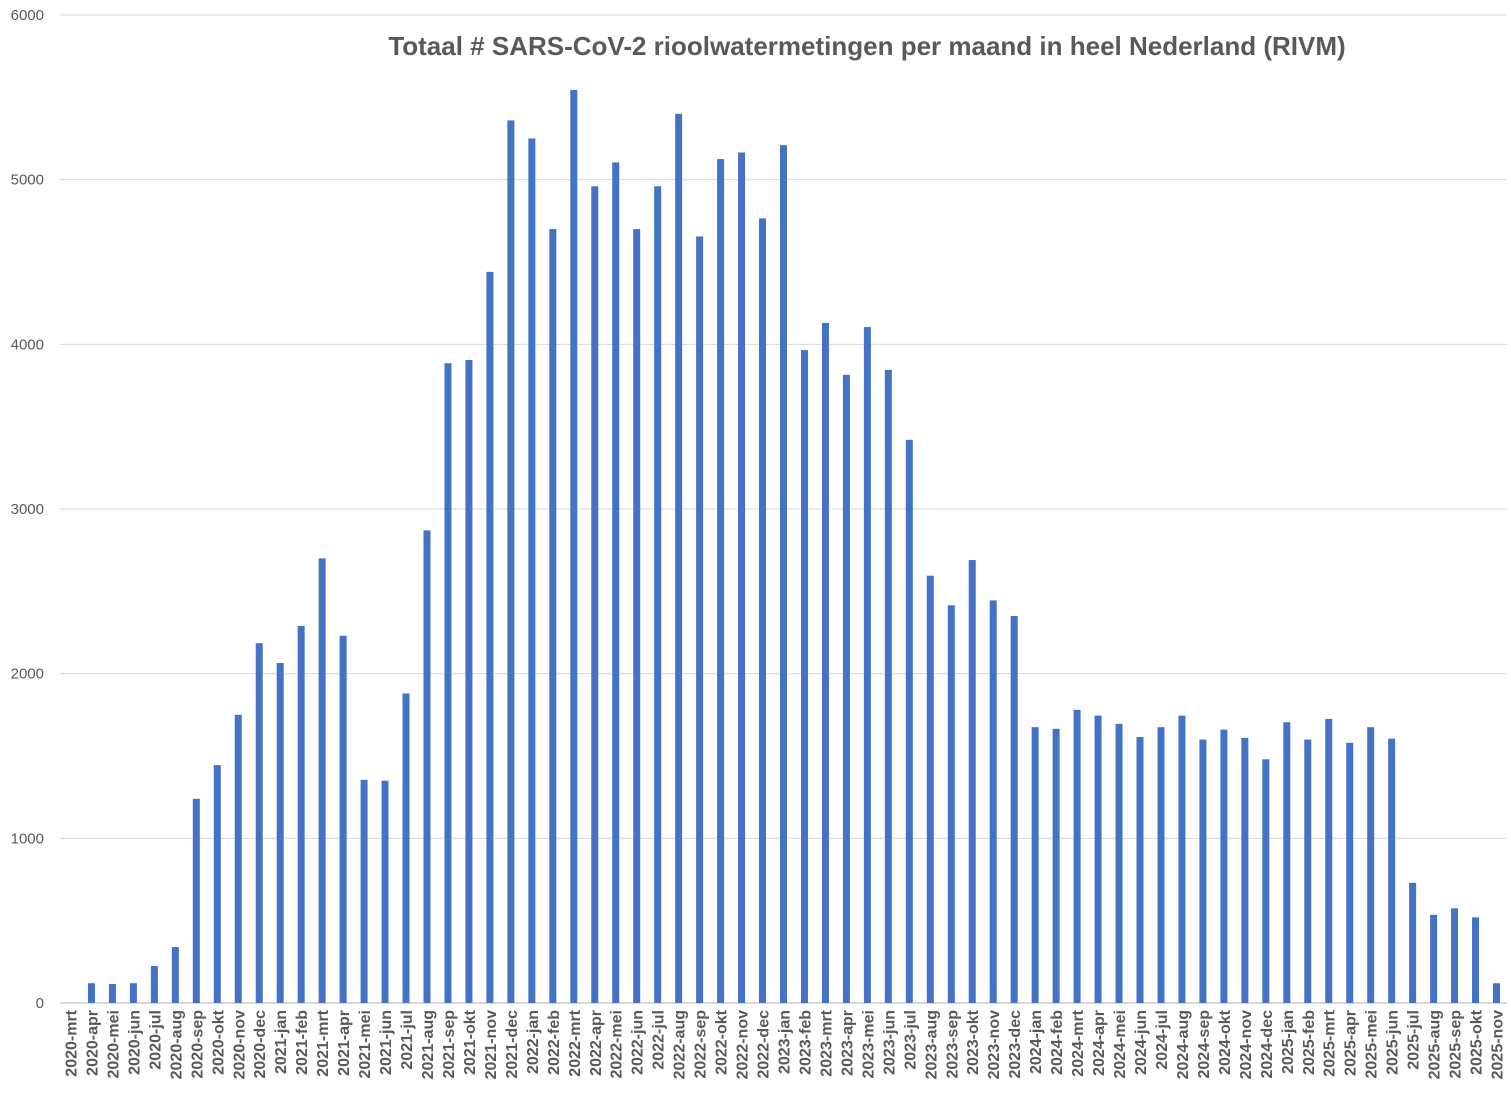  Describe the element at coordinates (91, 993) in the screenshot. I see `bar-2020-apr` at that location.